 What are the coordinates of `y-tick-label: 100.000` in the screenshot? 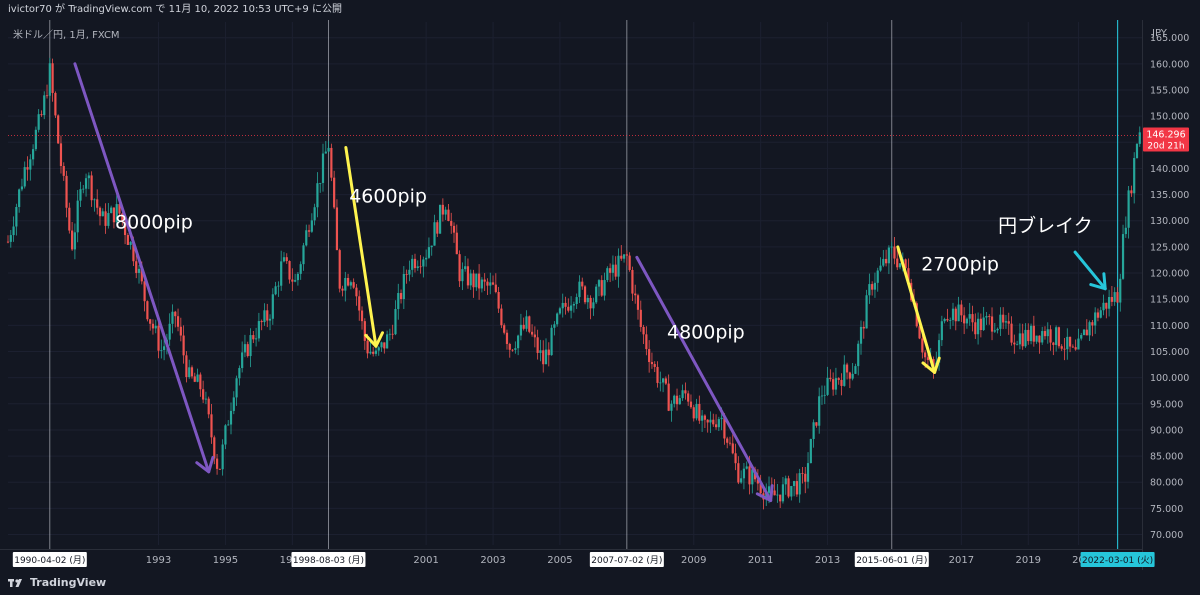 It's located at (1169, 378).